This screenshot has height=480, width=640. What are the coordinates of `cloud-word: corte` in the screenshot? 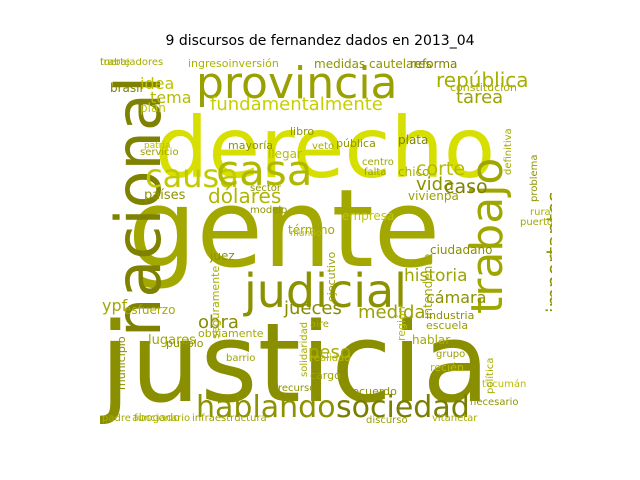 It's located at (441, 169).